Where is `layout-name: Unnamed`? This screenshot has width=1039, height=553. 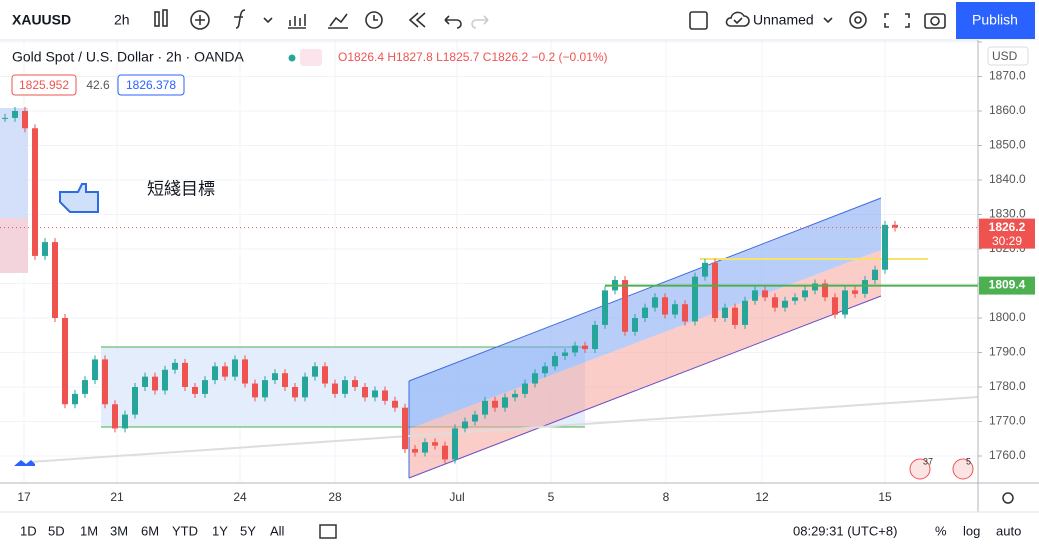 layout-name: Unnamed is located at coordinates (783, 20).